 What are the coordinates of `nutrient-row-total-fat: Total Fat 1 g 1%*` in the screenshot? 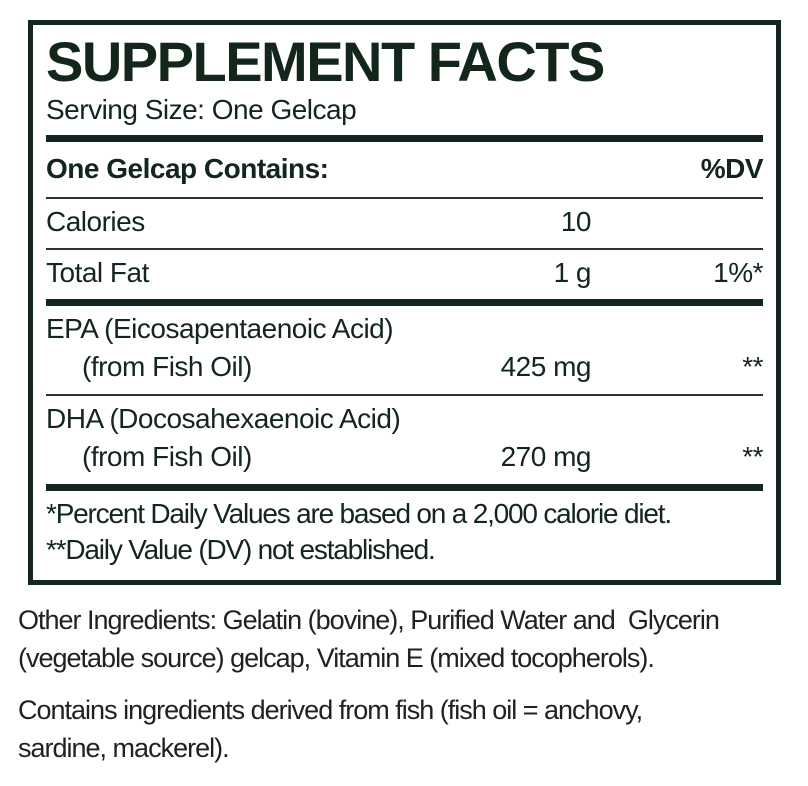 It's located at (405, 274).